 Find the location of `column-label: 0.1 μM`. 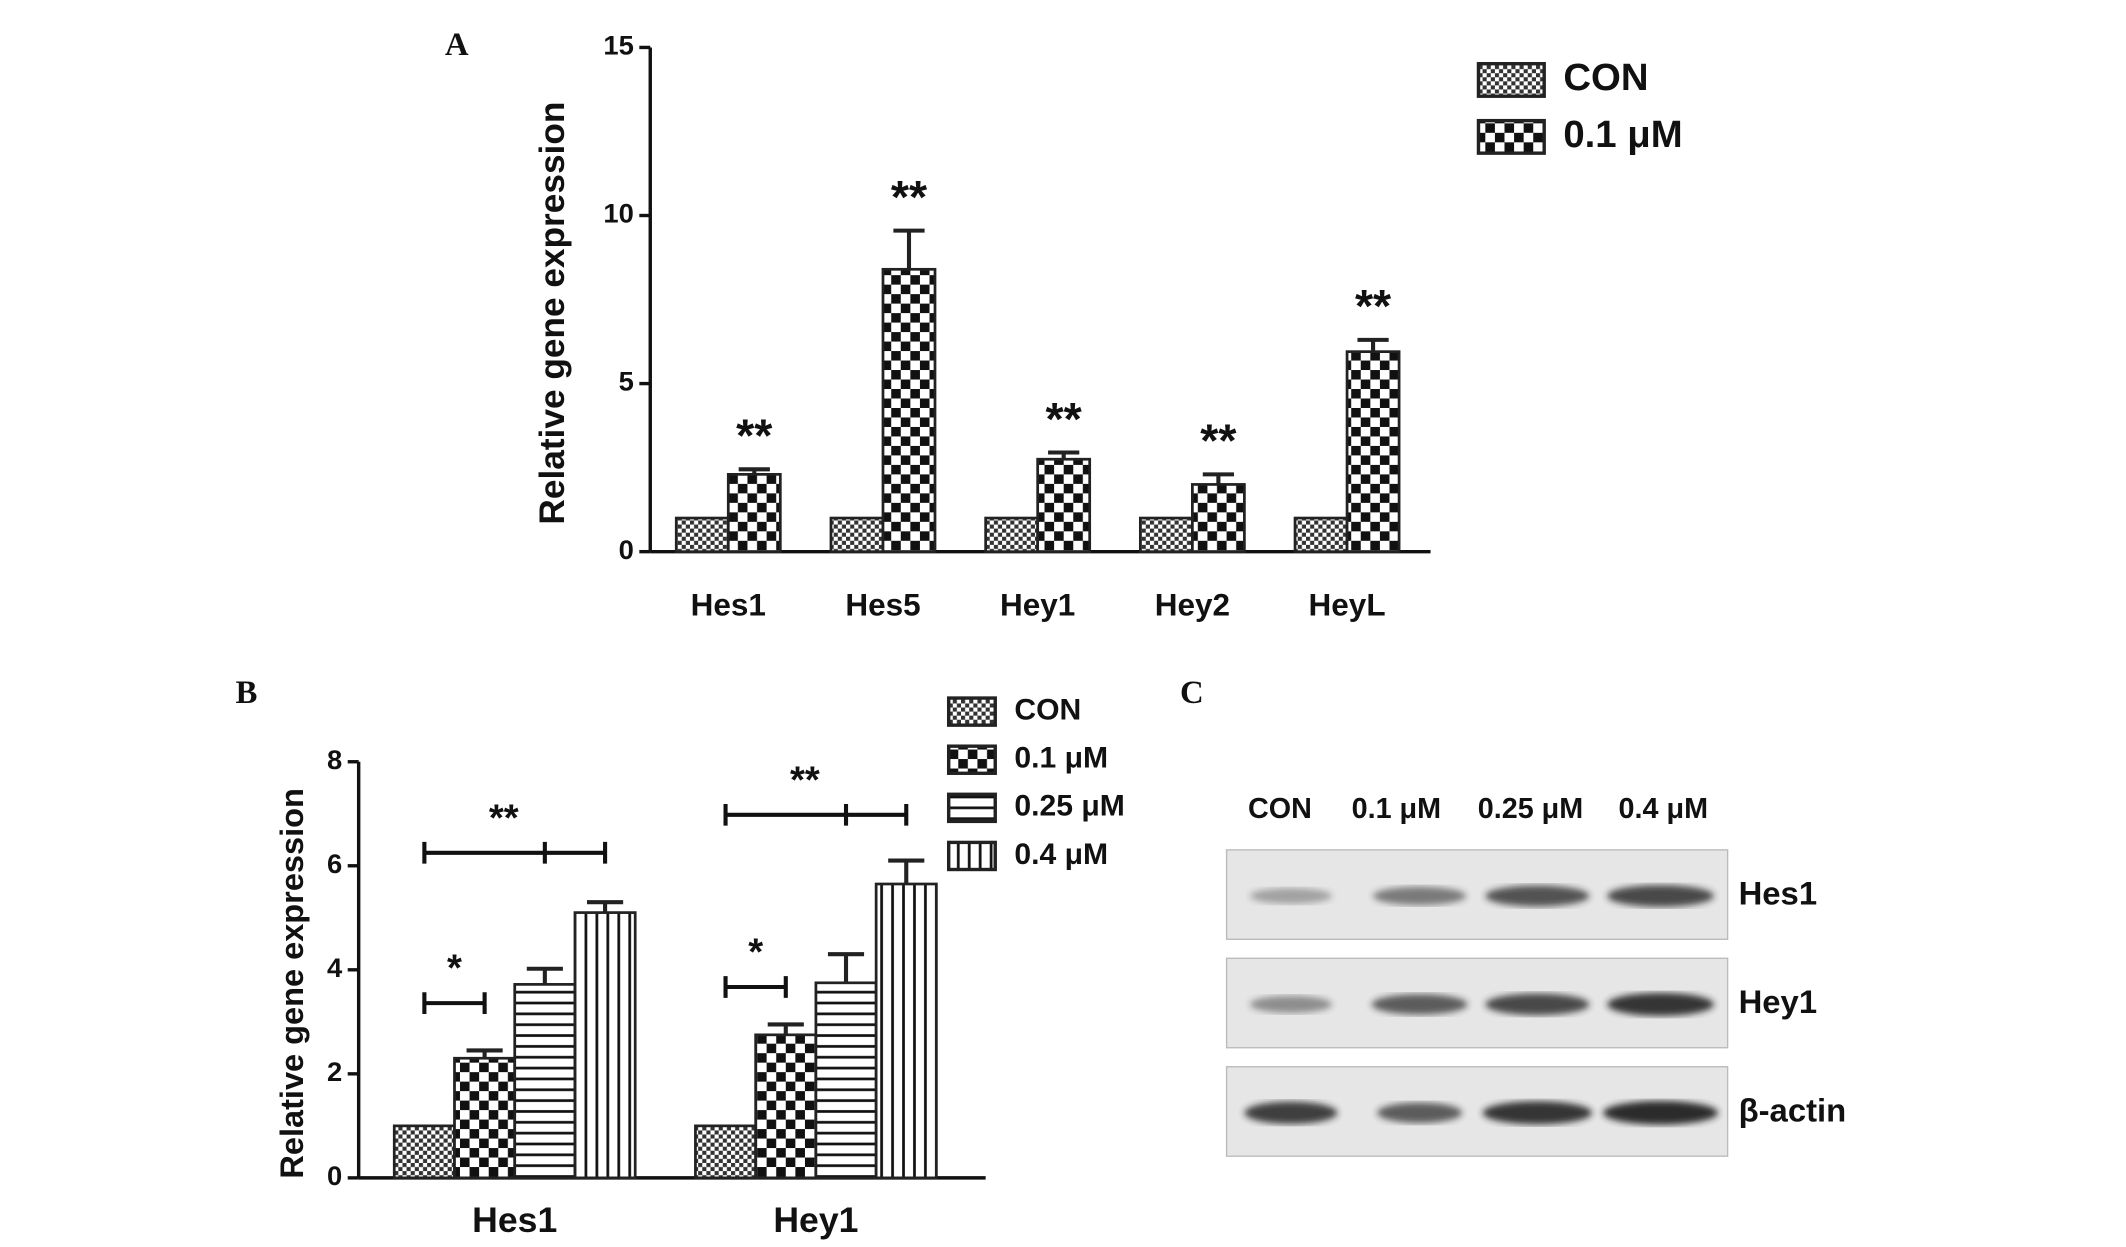

column-label: 0.1 μM is located at coordinates (1396, 809).